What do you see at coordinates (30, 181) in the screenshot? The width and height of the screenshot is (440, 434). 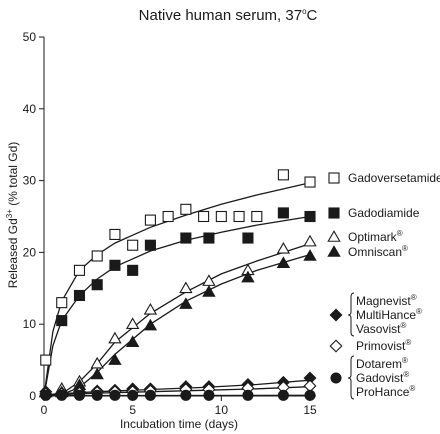 I see `y-tick-label: 30` at bounding box center [30, 181].